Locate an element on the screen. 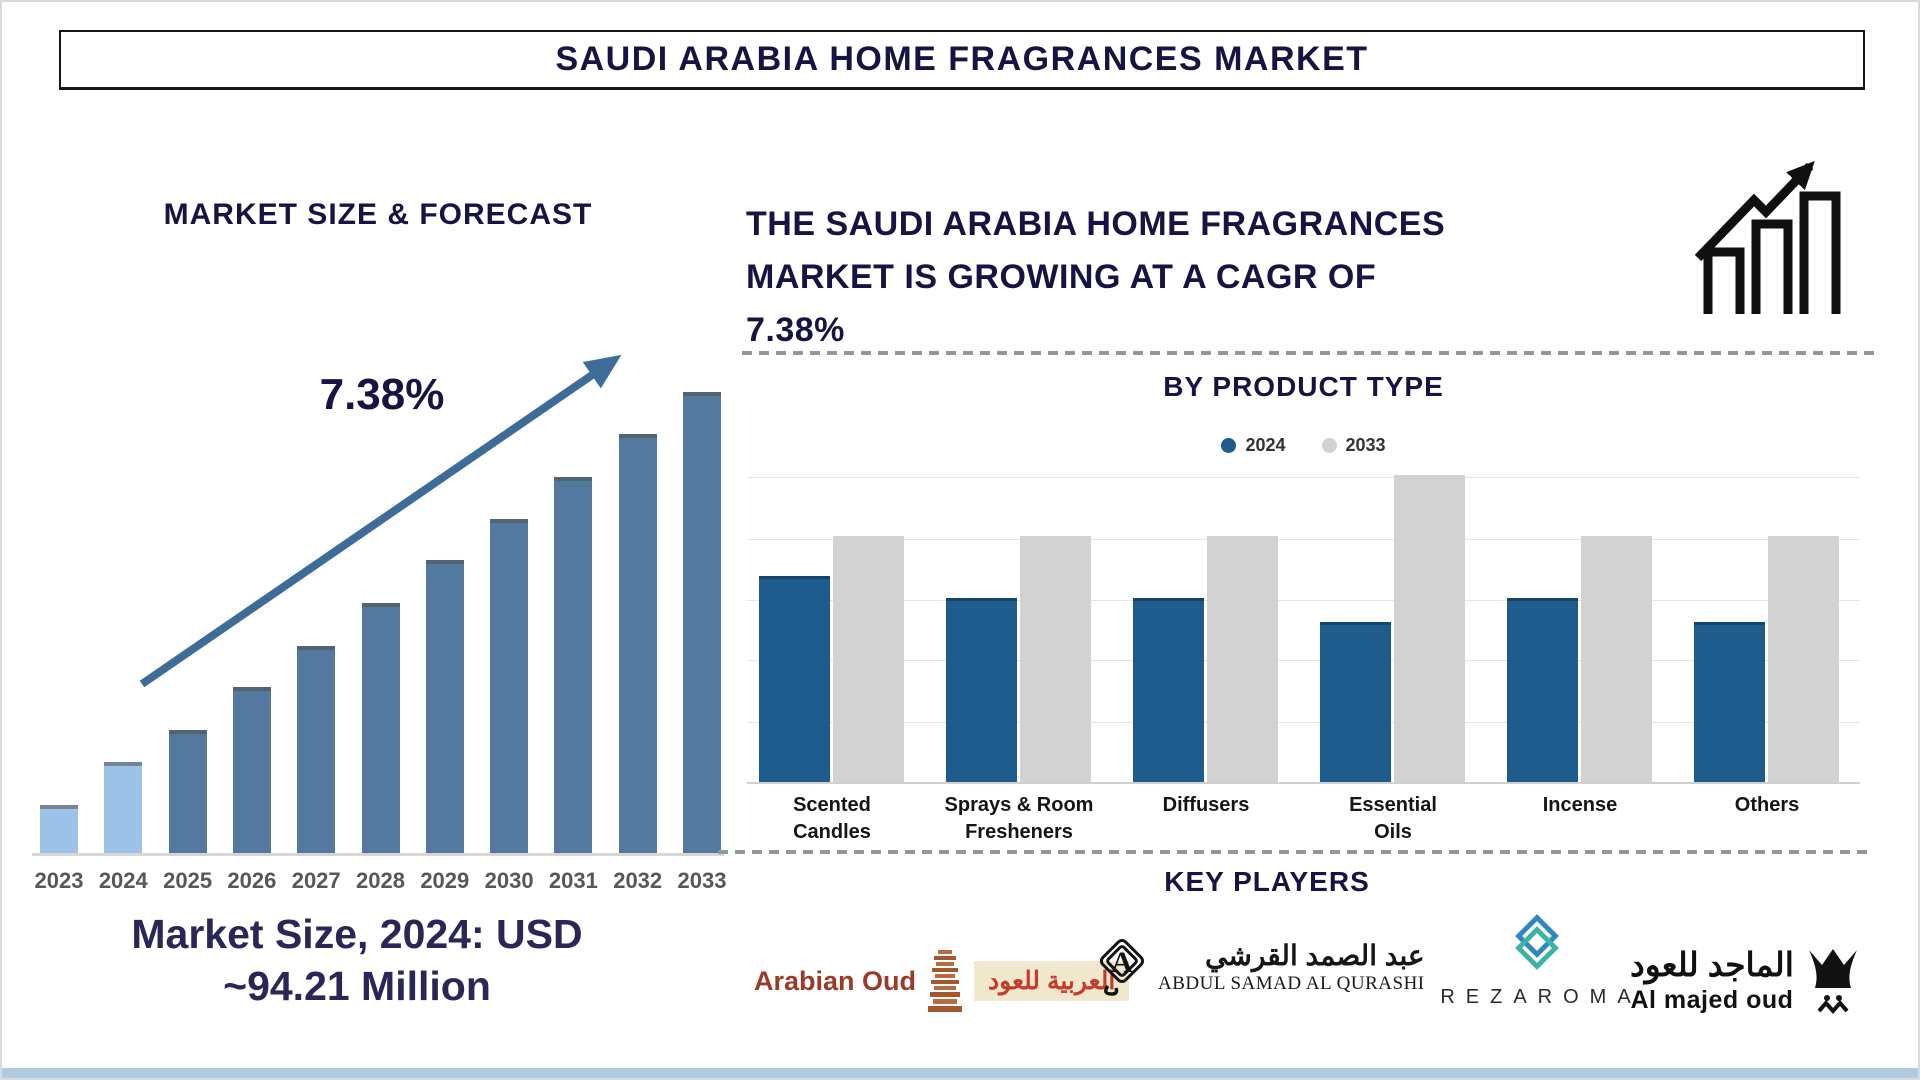 The height and width of the screenshot is (1080, 1920). product-bar-2033-essential-oils is located at coordinates (1429, 628).